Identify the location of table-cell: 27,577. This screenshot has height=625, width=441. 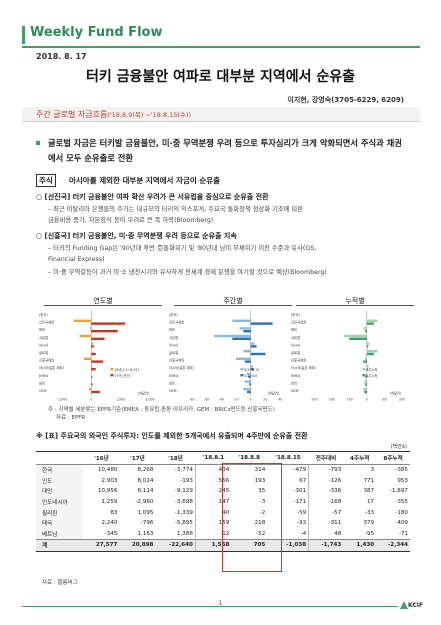
(101, 545).